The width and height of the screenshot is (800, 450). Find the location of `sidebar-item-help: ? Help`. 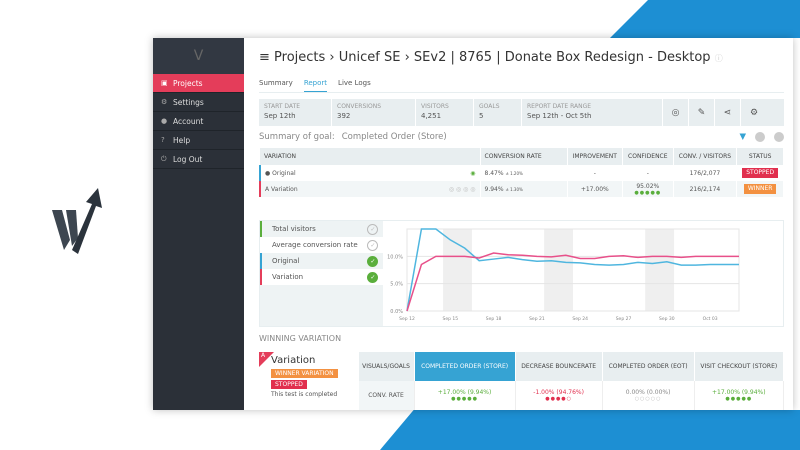

sidebar-item-help: ? Help is located at coordinates (198, 140).